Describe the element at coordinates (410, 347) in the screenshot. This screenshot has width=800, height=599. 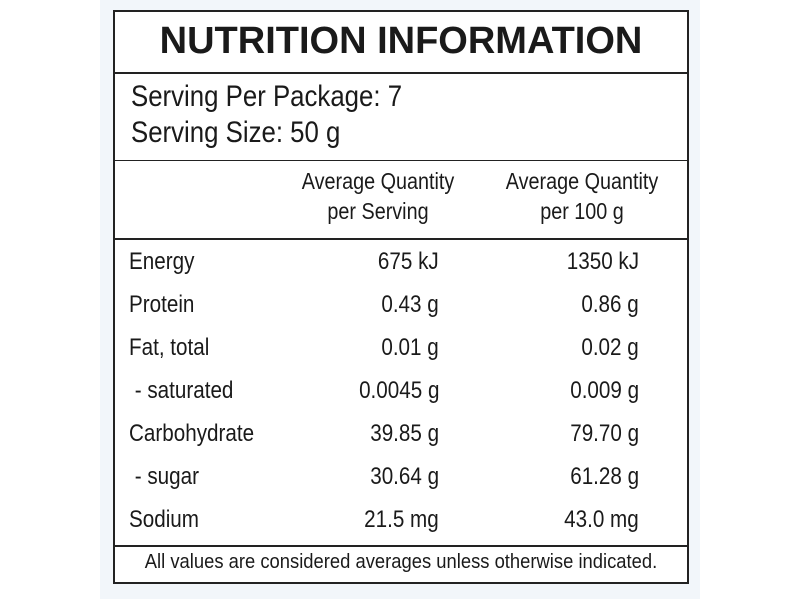
I see `per-serving-value: 0.01 g` at that location.